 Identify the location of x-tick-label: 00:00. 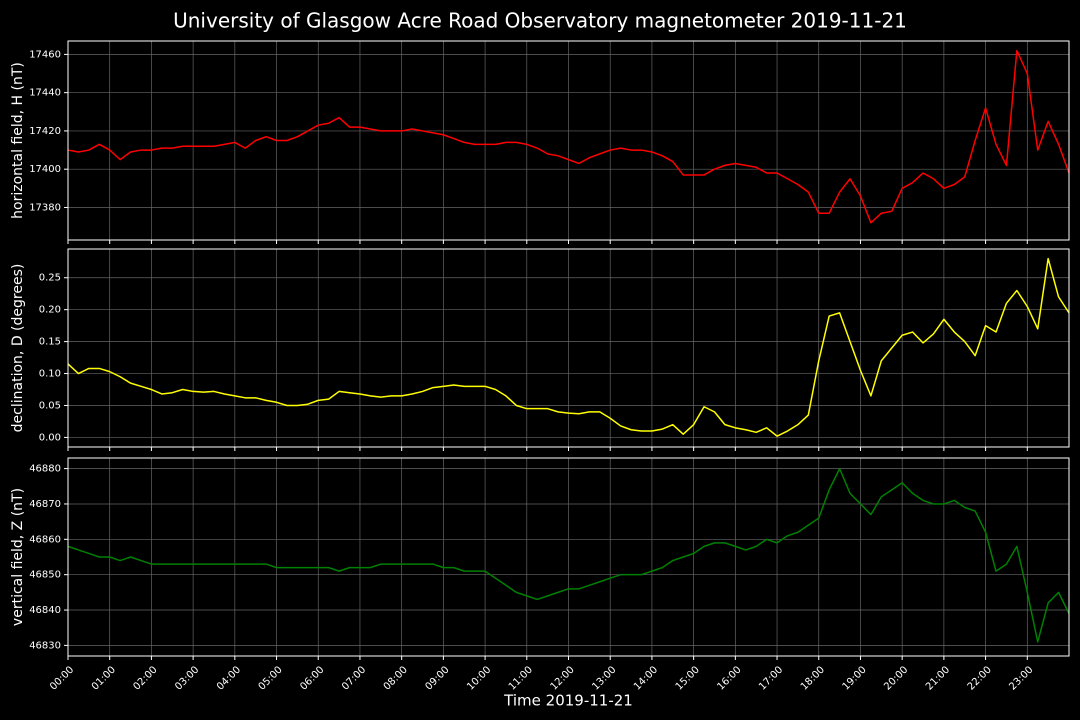
(62, 678).